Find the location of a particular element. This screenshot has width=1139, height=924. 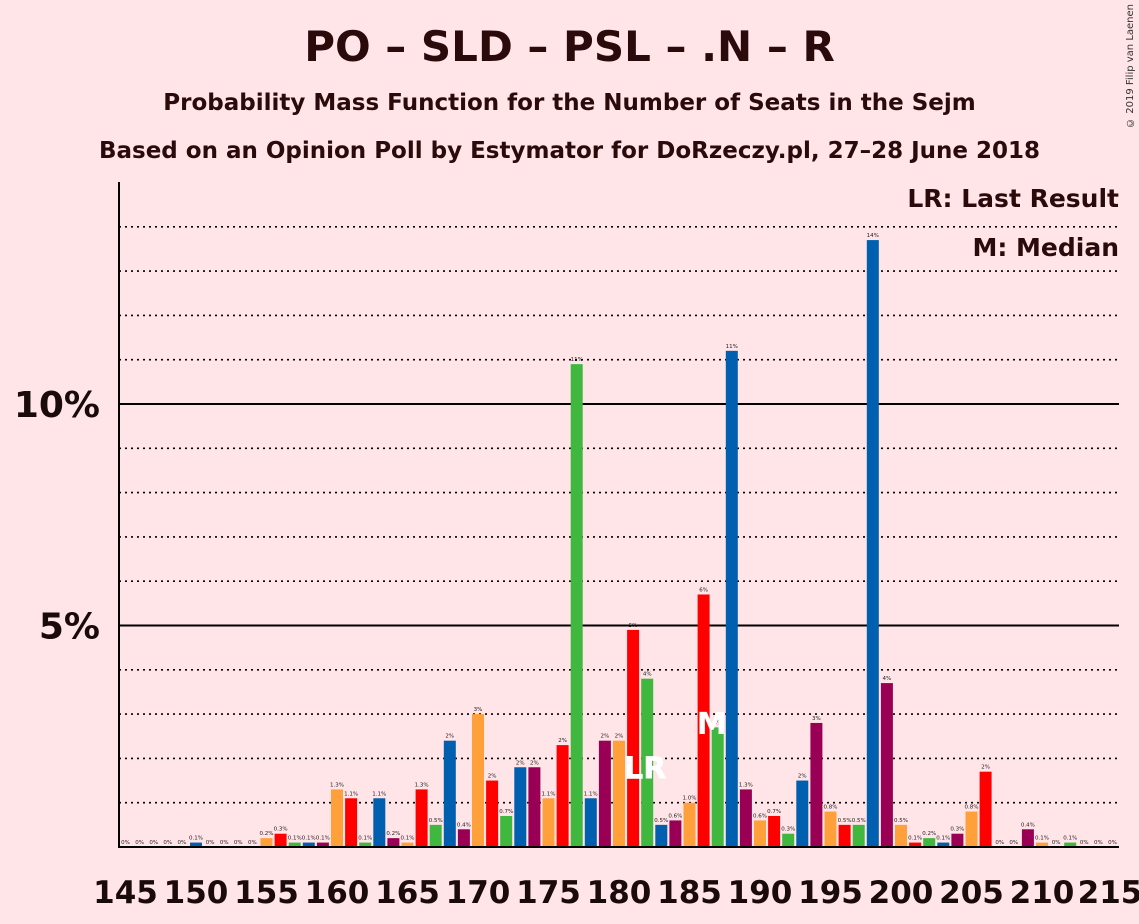

x-tick-185: 185 is located at coordinates (689, 893).